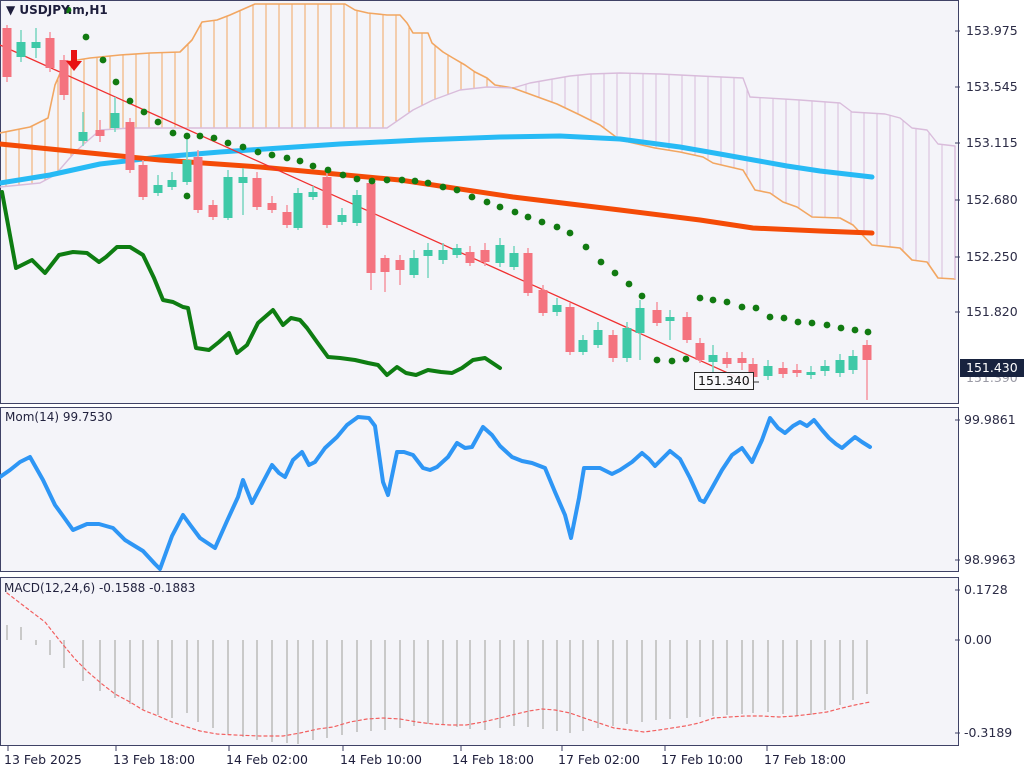 Image resolution: width=1024 pixels, height=773 pixels. I want to click on time-axis-label: 13 Feb 2025, so click(43, 759).